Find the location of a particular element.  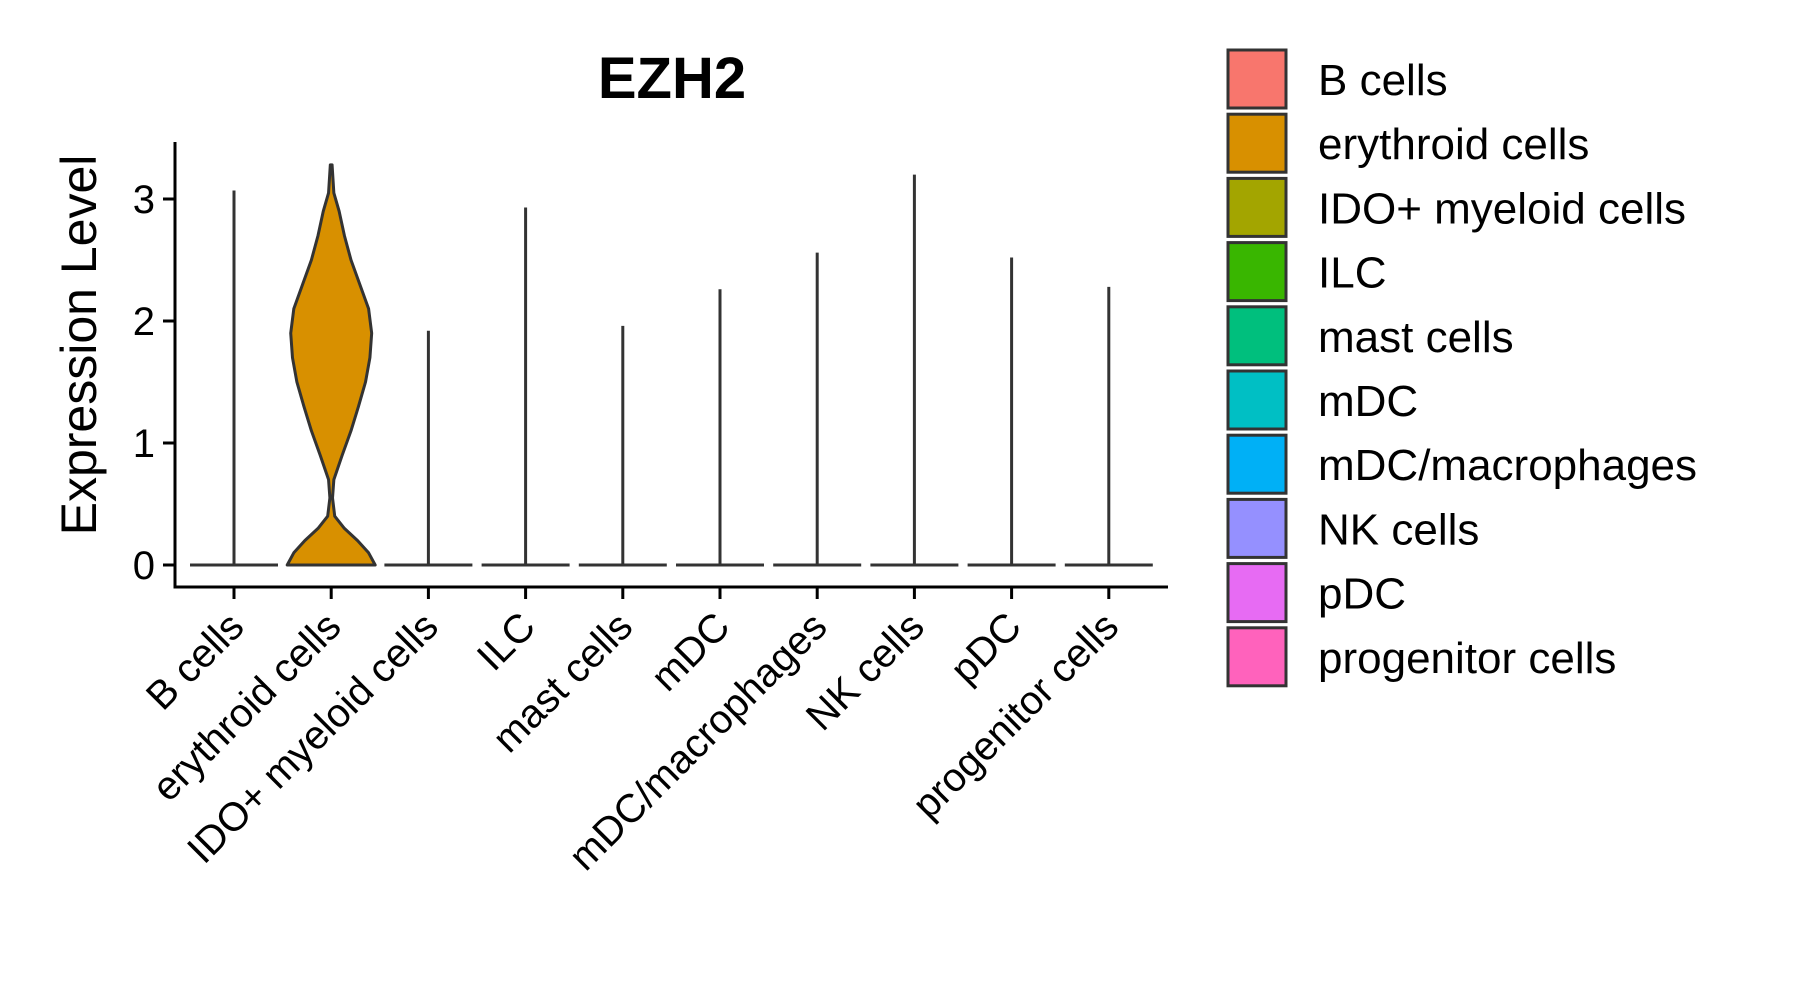

y-tick-label: 1 is located at coordinates (144, 444).